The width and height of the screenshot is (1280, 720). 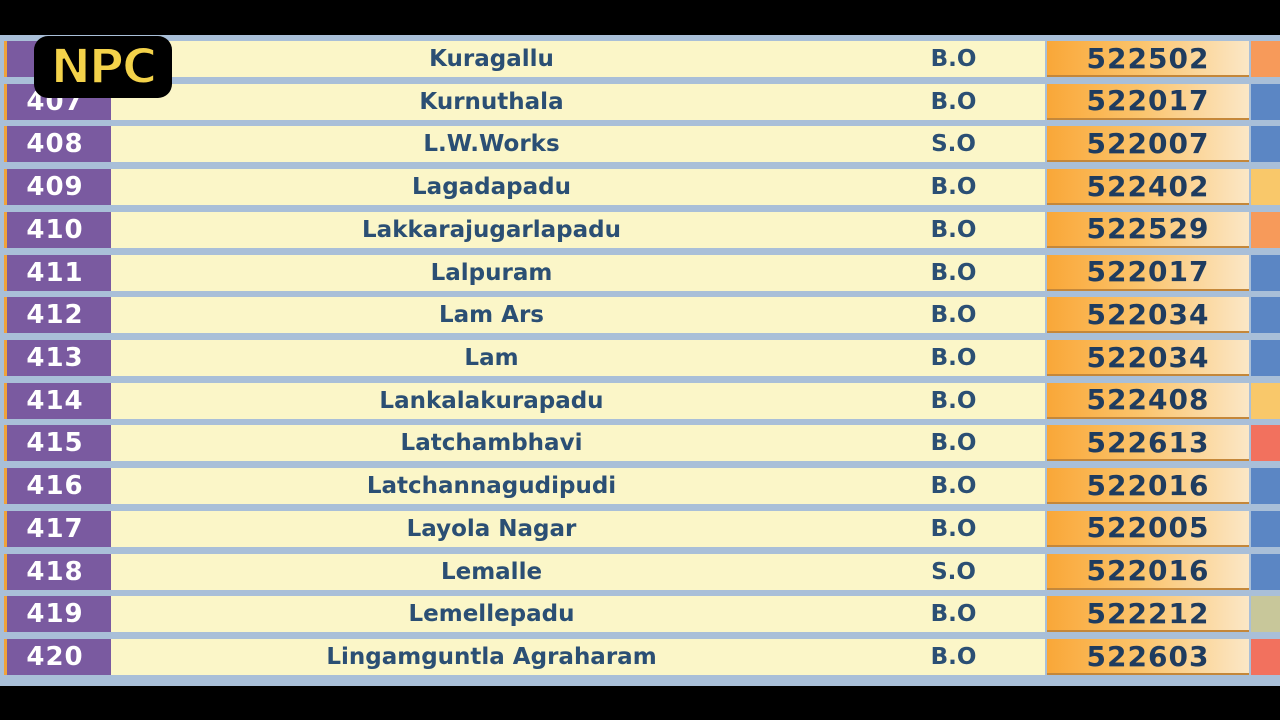 What do you see at coordinates (491, 443) in the screenshot?
I see `office-name-cell: Latchambhavi` at bounding box center [491, 443].